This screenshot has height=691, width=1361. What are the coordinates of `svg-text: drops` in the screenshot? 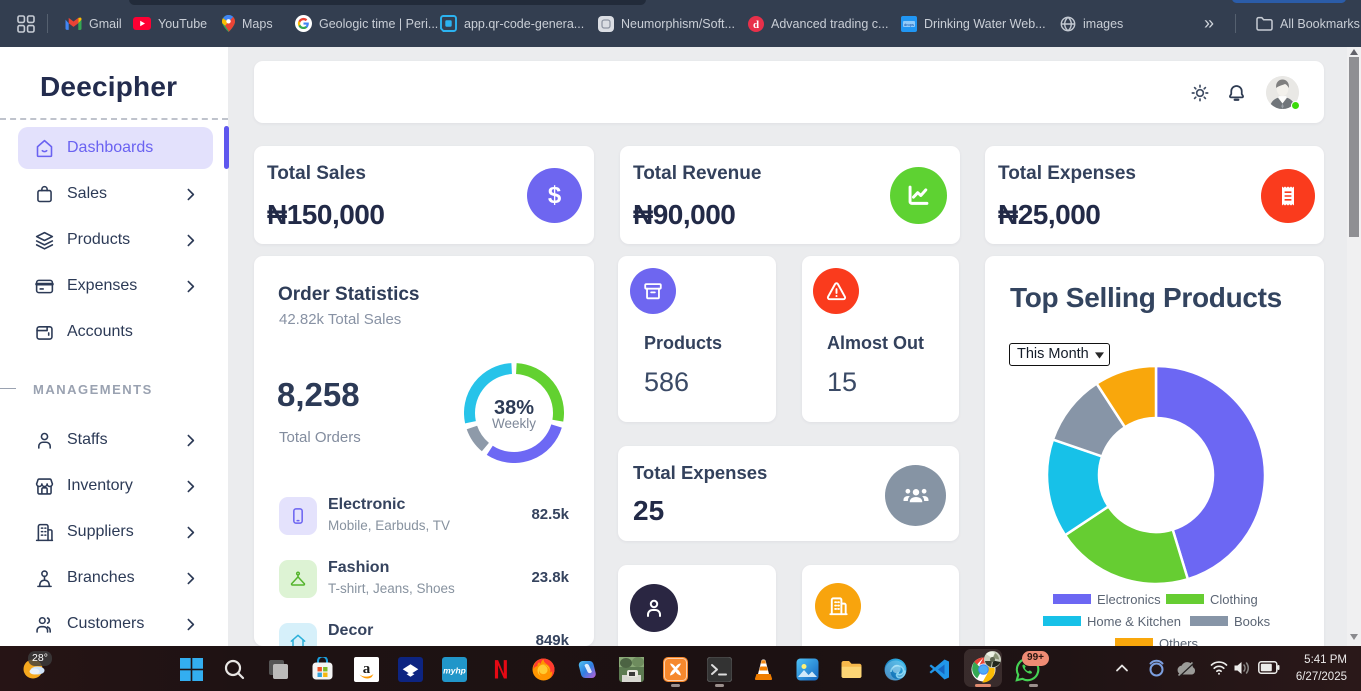 It's located at (909, 24).